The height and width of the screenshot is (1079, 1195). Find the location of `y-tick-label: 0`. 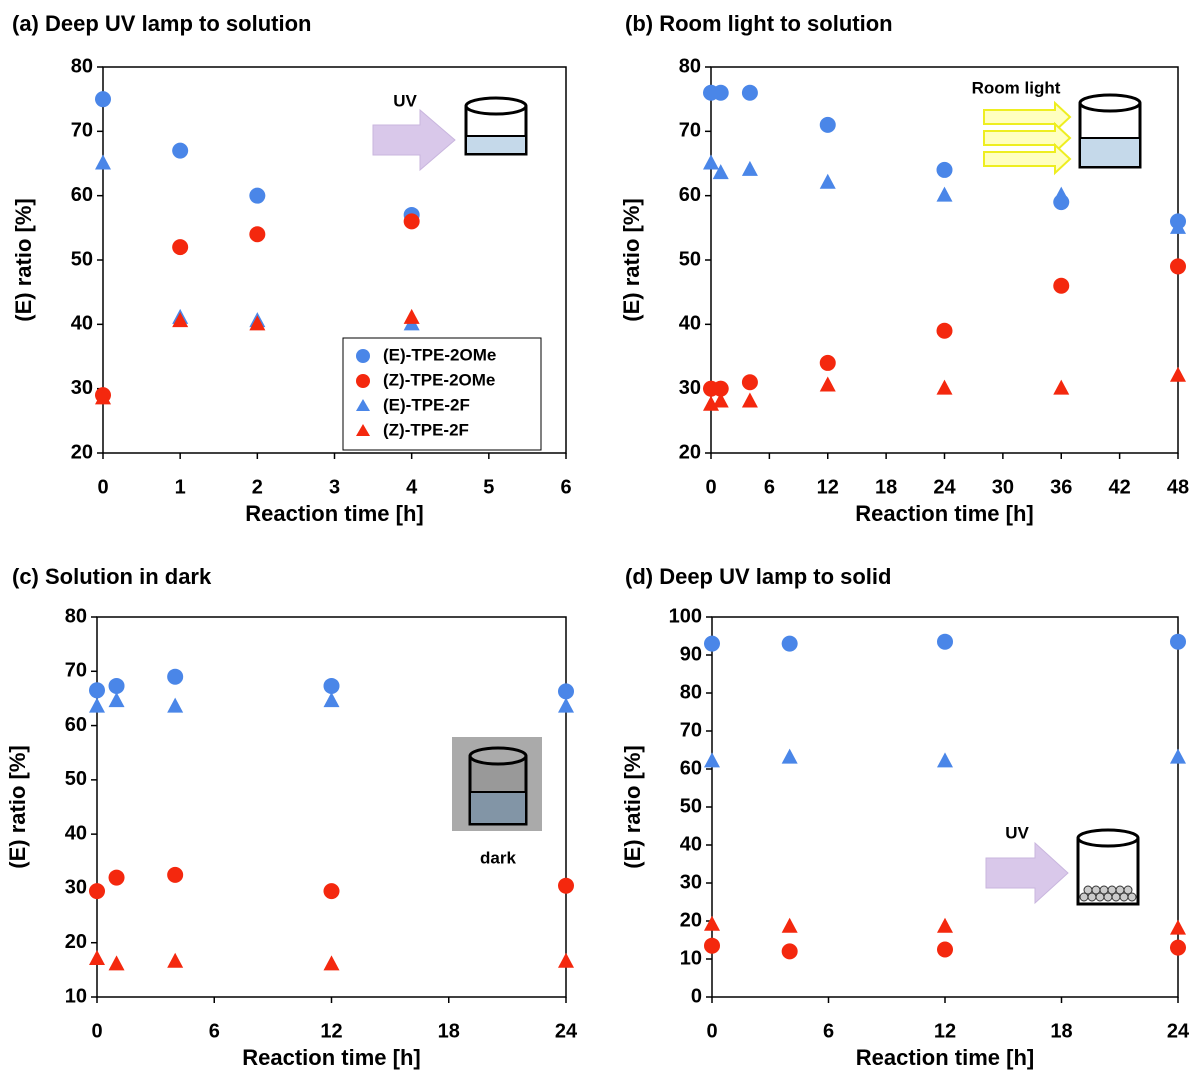

y-tick-label: 0 is located at coordinates (696, 996).